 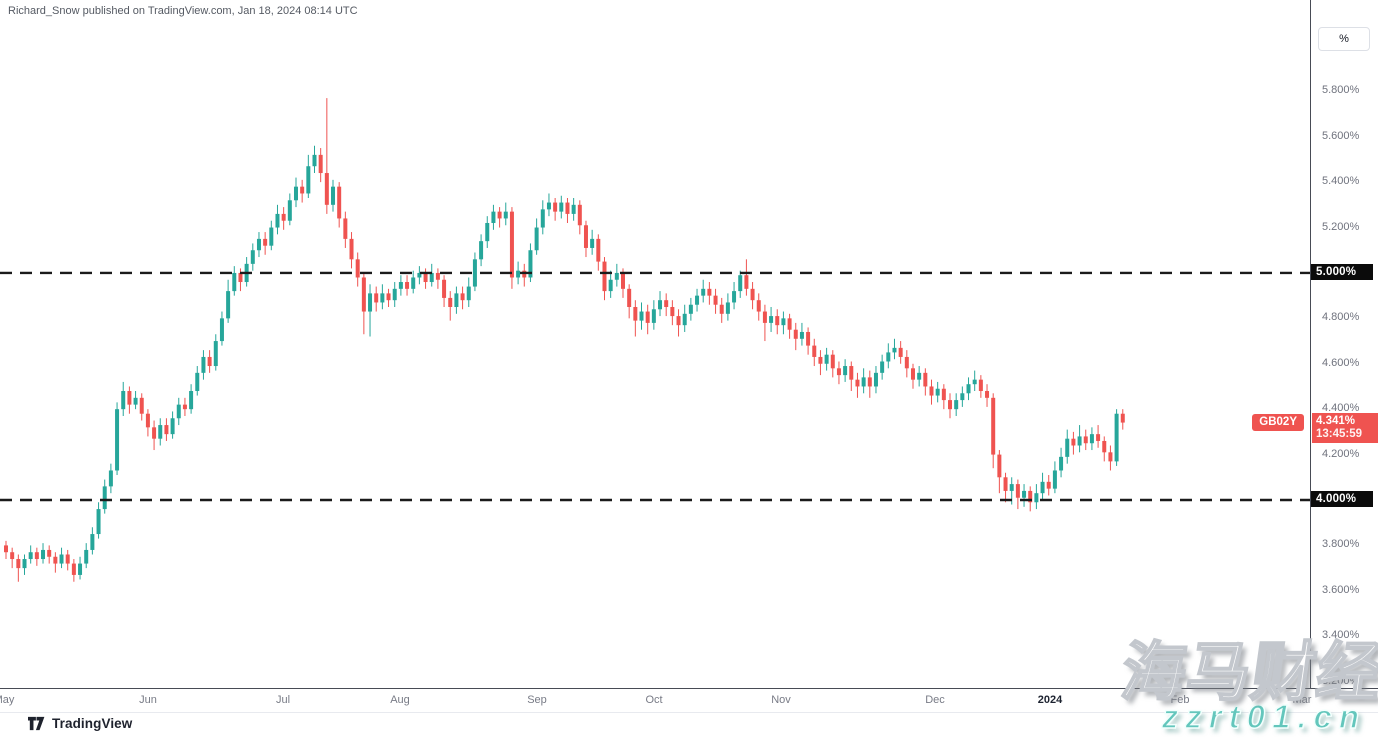 I want to click on tradingview-brand-text: TradingView, so click(x=92, y=723).